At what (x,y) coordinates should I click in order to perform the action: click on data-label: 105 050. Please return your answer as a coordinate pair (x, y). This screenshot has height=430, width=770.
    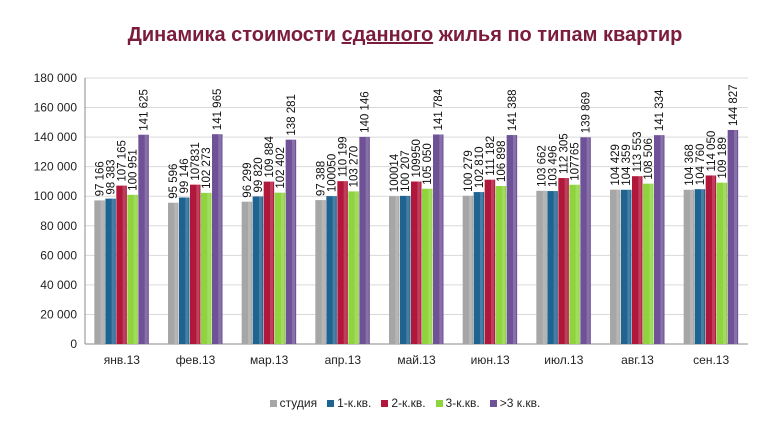
    Looking at the image, I should click on (428, 164).